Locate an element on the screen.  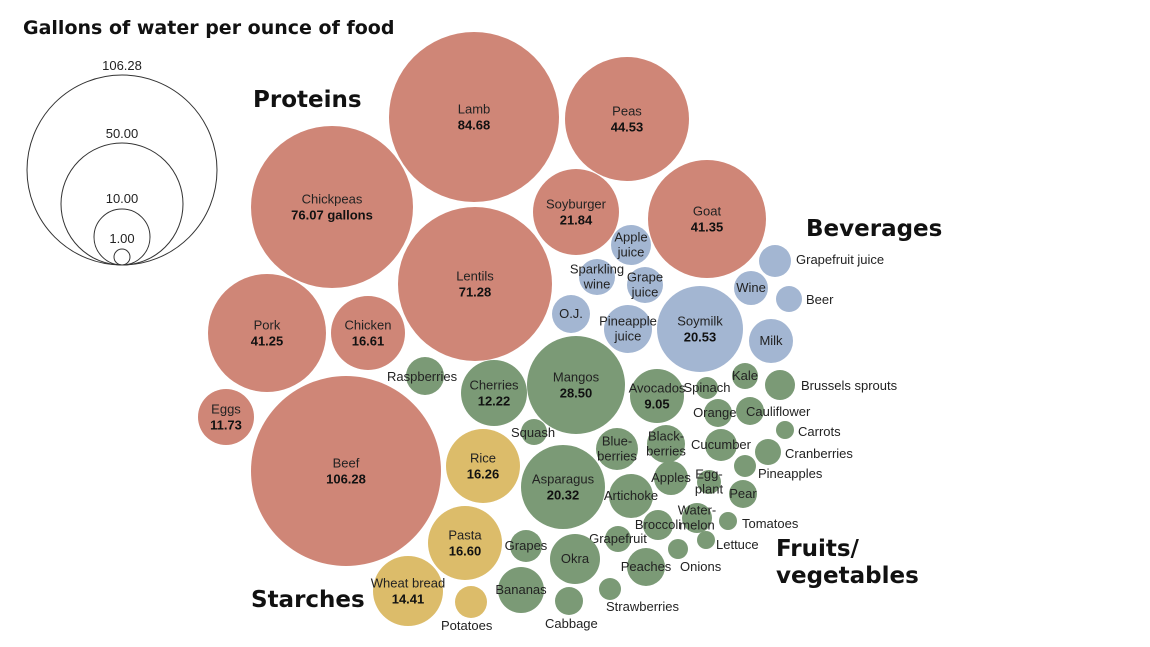
bubble-label: melon is located at coordinates (696, 525).